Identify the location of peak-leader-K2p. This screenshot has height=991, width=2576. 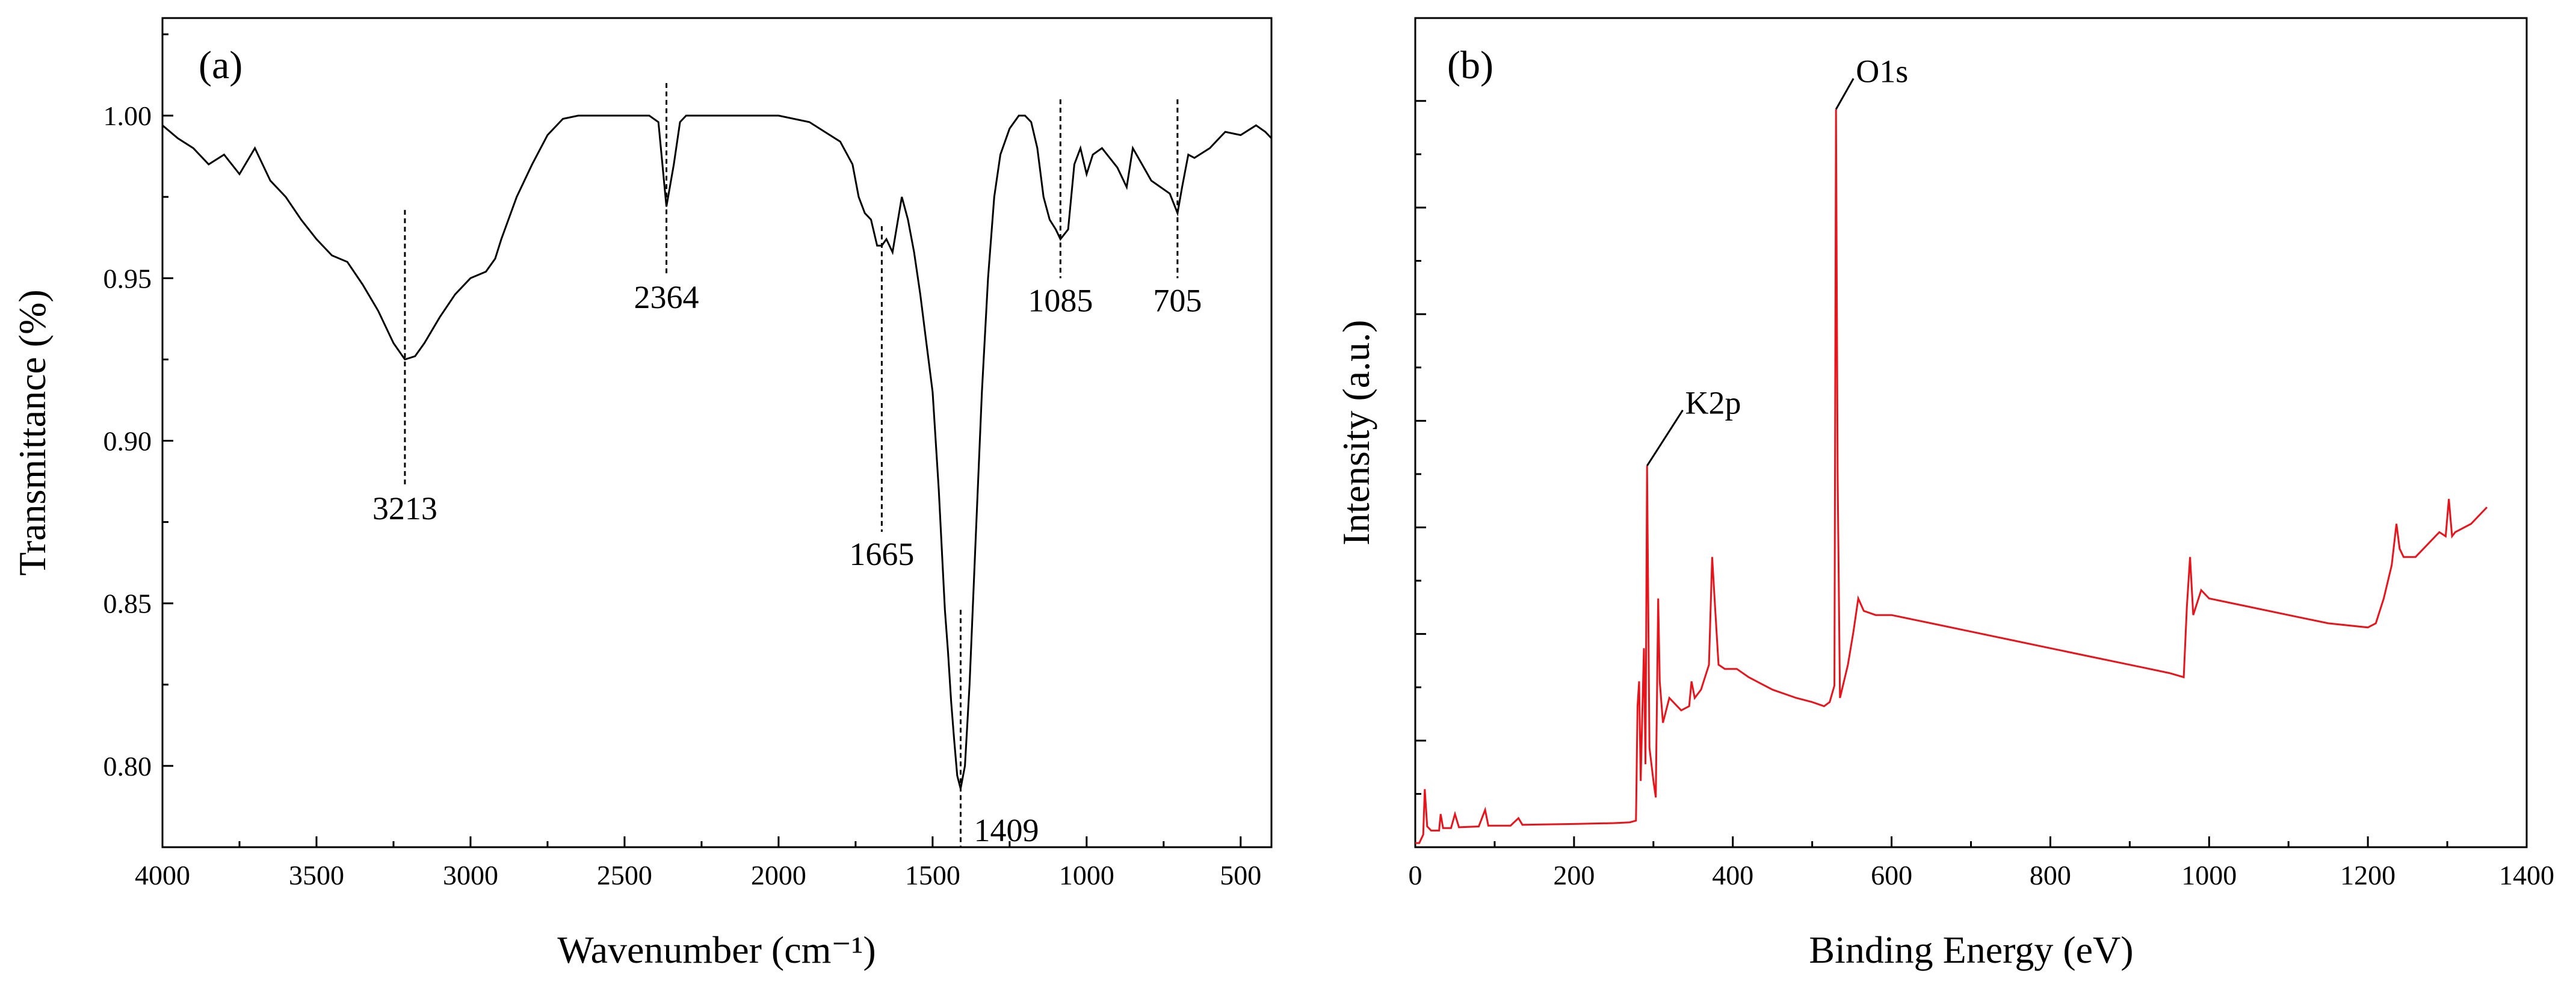
(1665, 437).